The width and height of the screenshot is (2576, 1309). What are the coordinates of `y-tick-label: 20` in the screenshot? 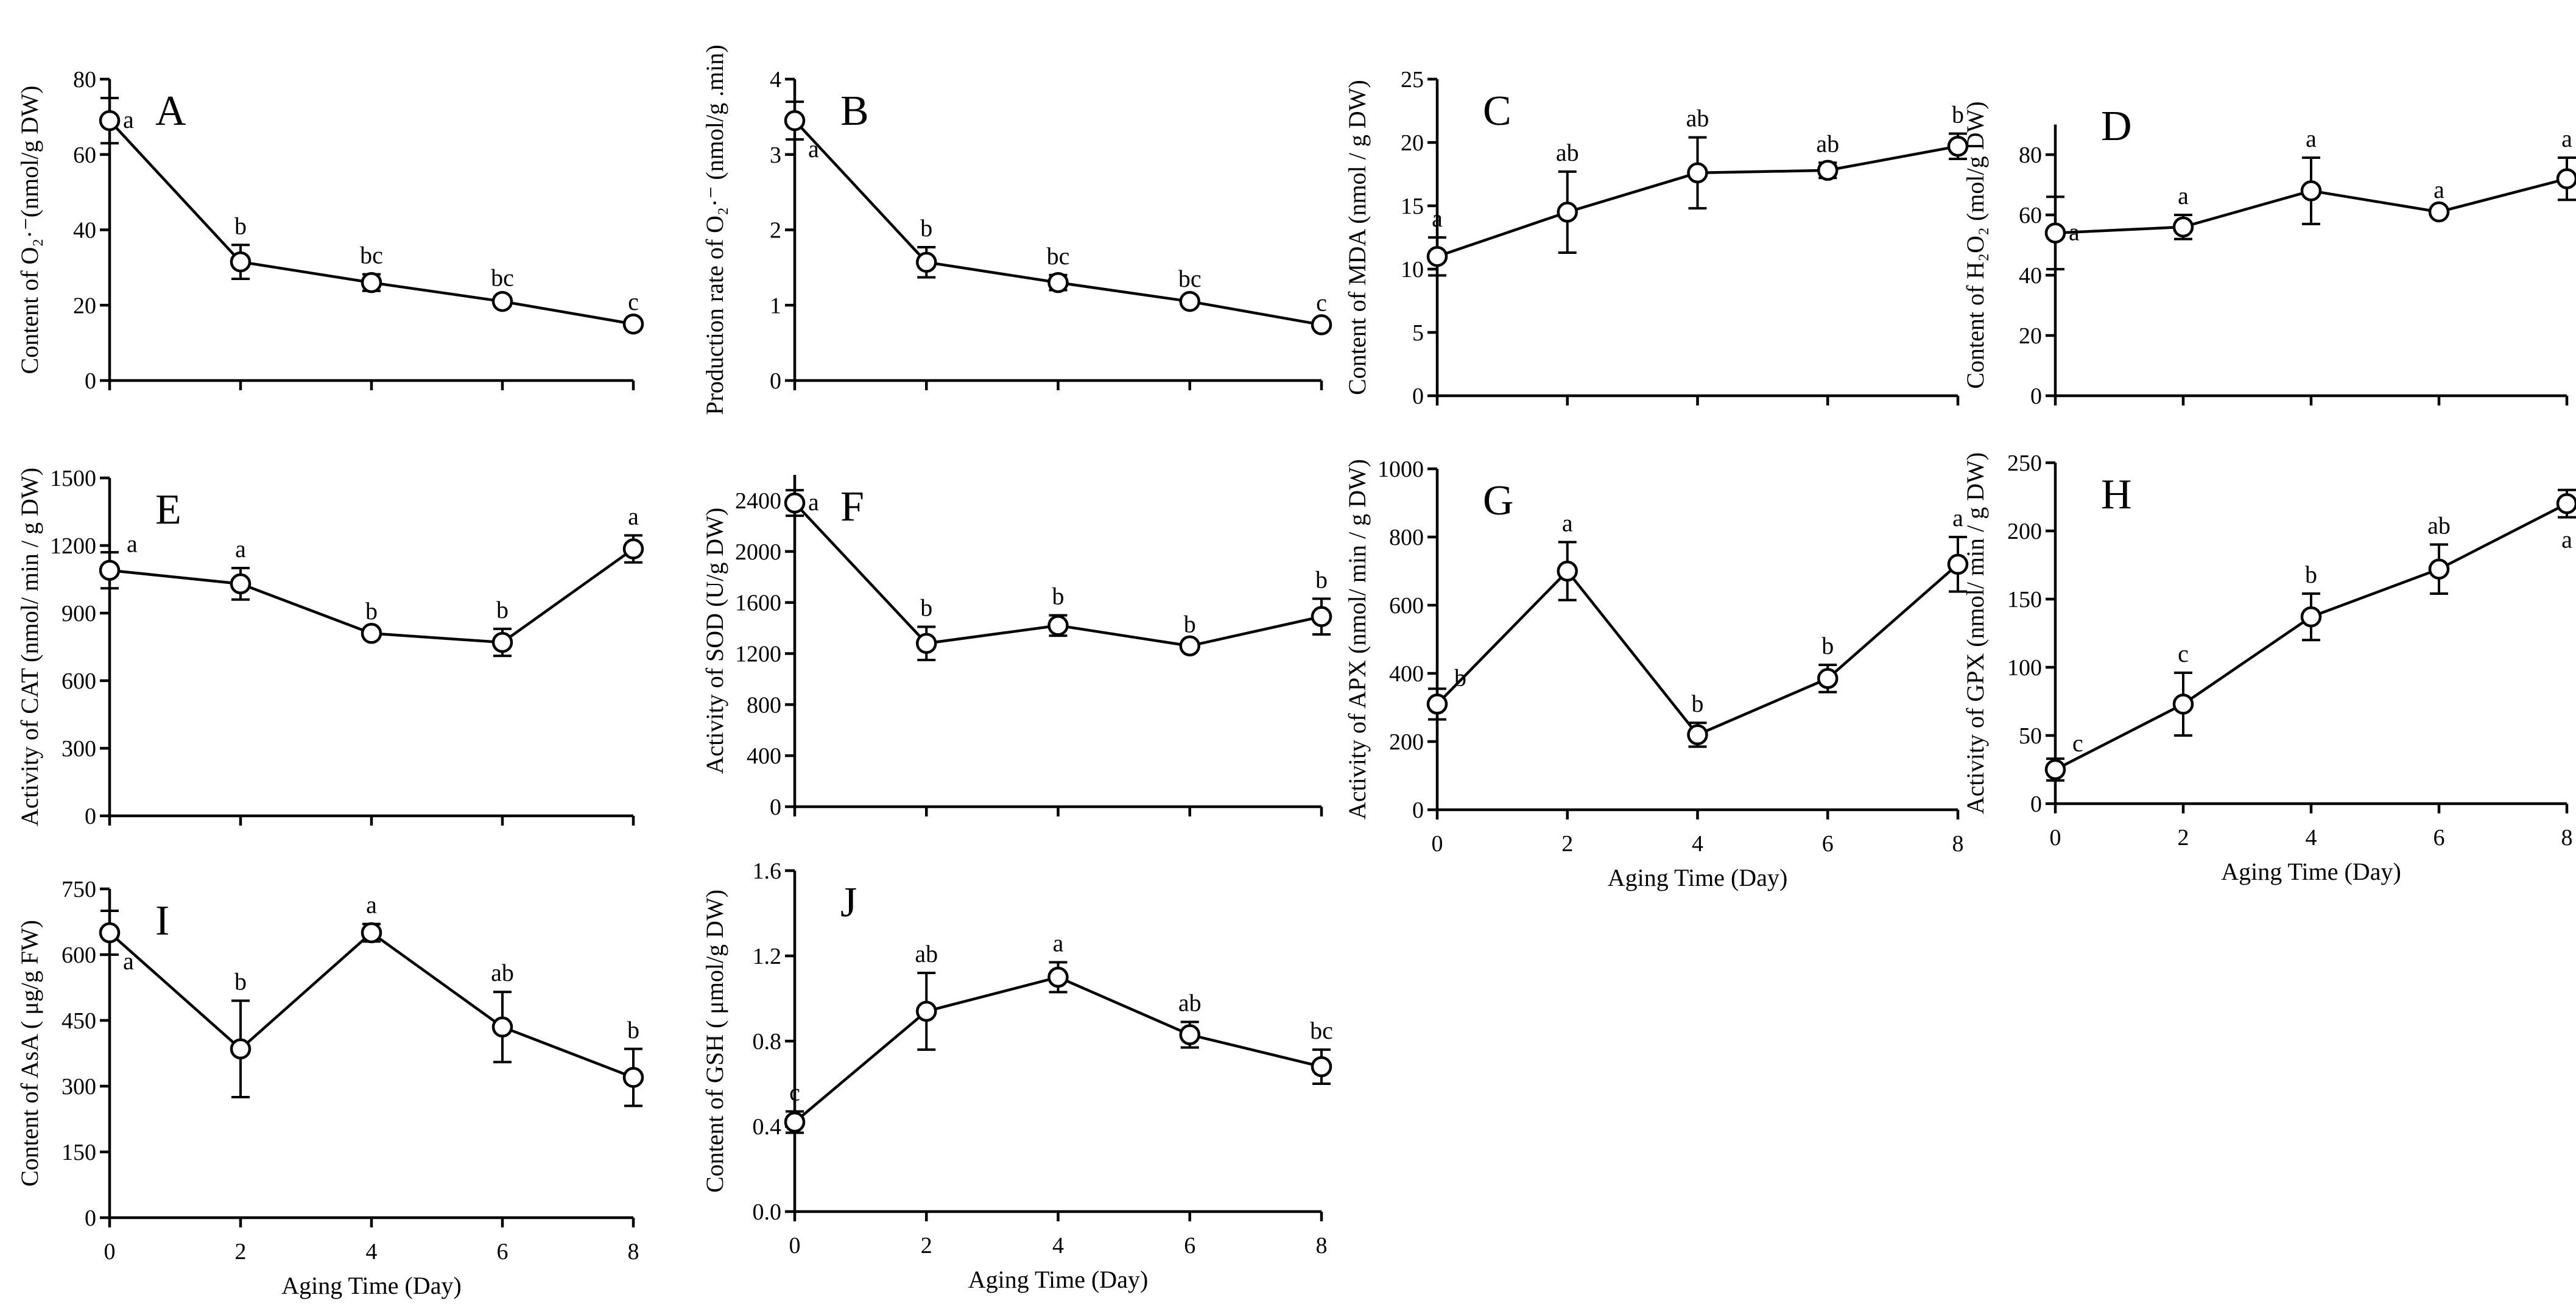 It's located at (84, 305).